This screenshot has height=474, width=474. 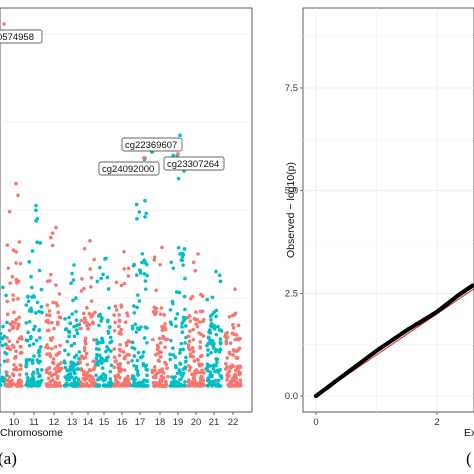 What do you see at coordinates (21, 36) in the screenshot?
I see `annotation-box` at bounding box center [21, 36].